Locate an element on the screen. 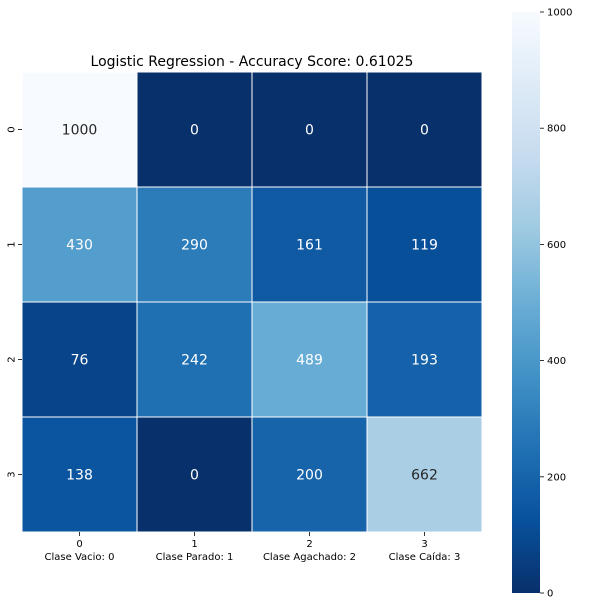 Image resolution: width=604 pixels, height=608 pixels. heatmap-cell-r1-c1 is located at coordinates (194, 244).